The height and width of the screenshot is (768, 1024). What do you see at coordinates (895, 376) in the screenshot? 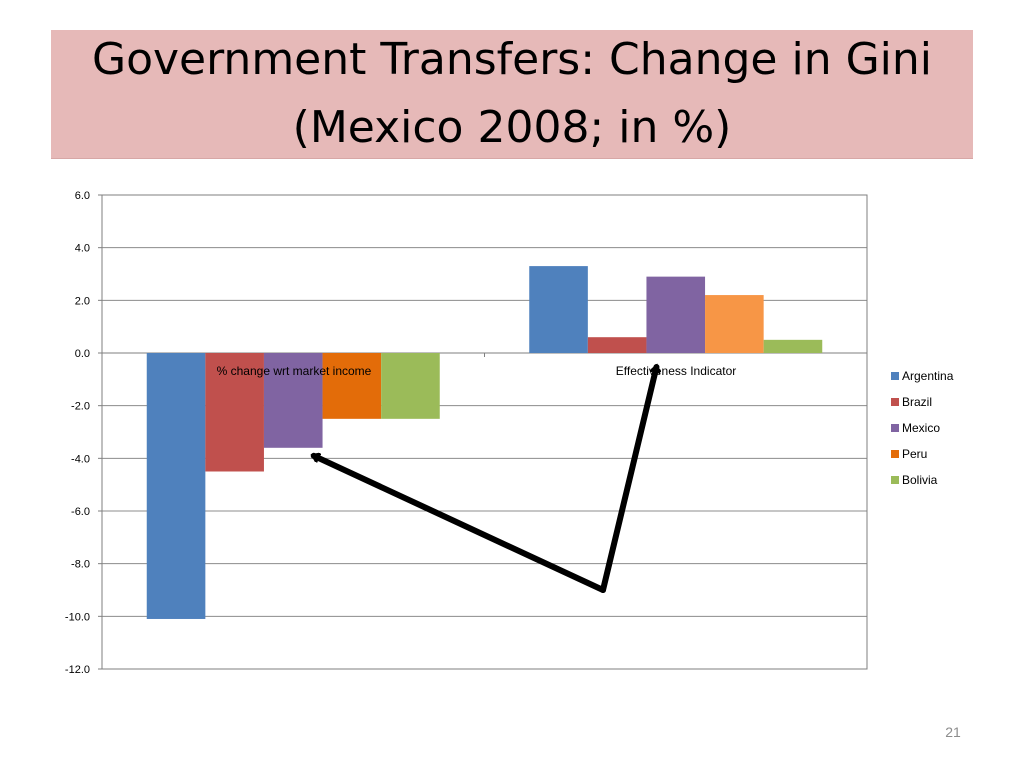
I see `legend-swatch-argentina` at bounding box center [895, 376].